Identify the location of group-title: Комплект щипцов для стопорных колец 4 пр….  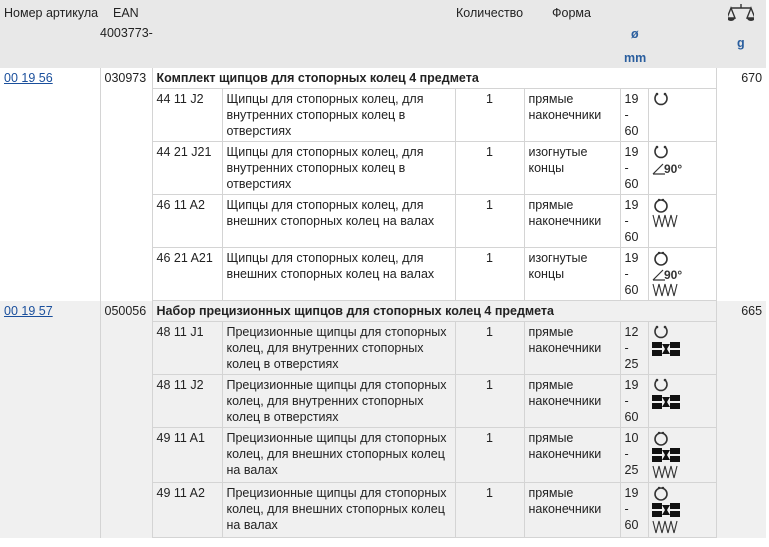
(434, 78).